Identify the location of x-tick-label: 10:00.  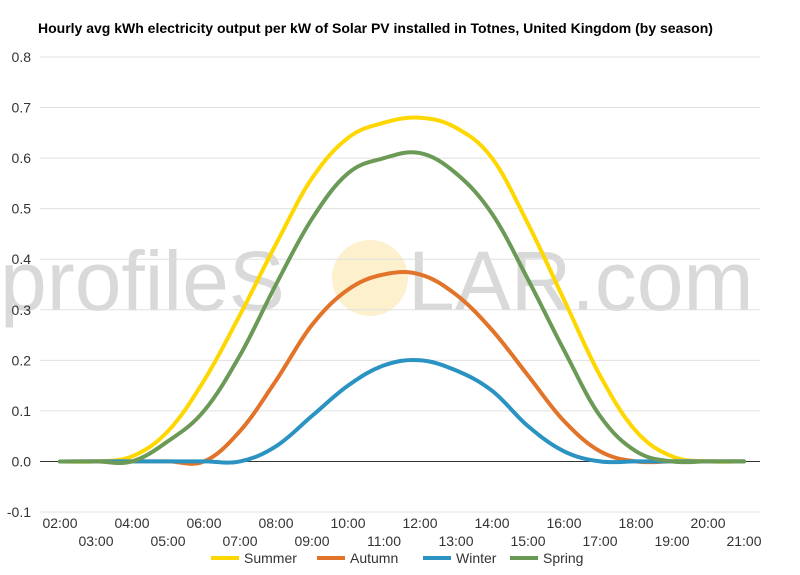
(347, 523).